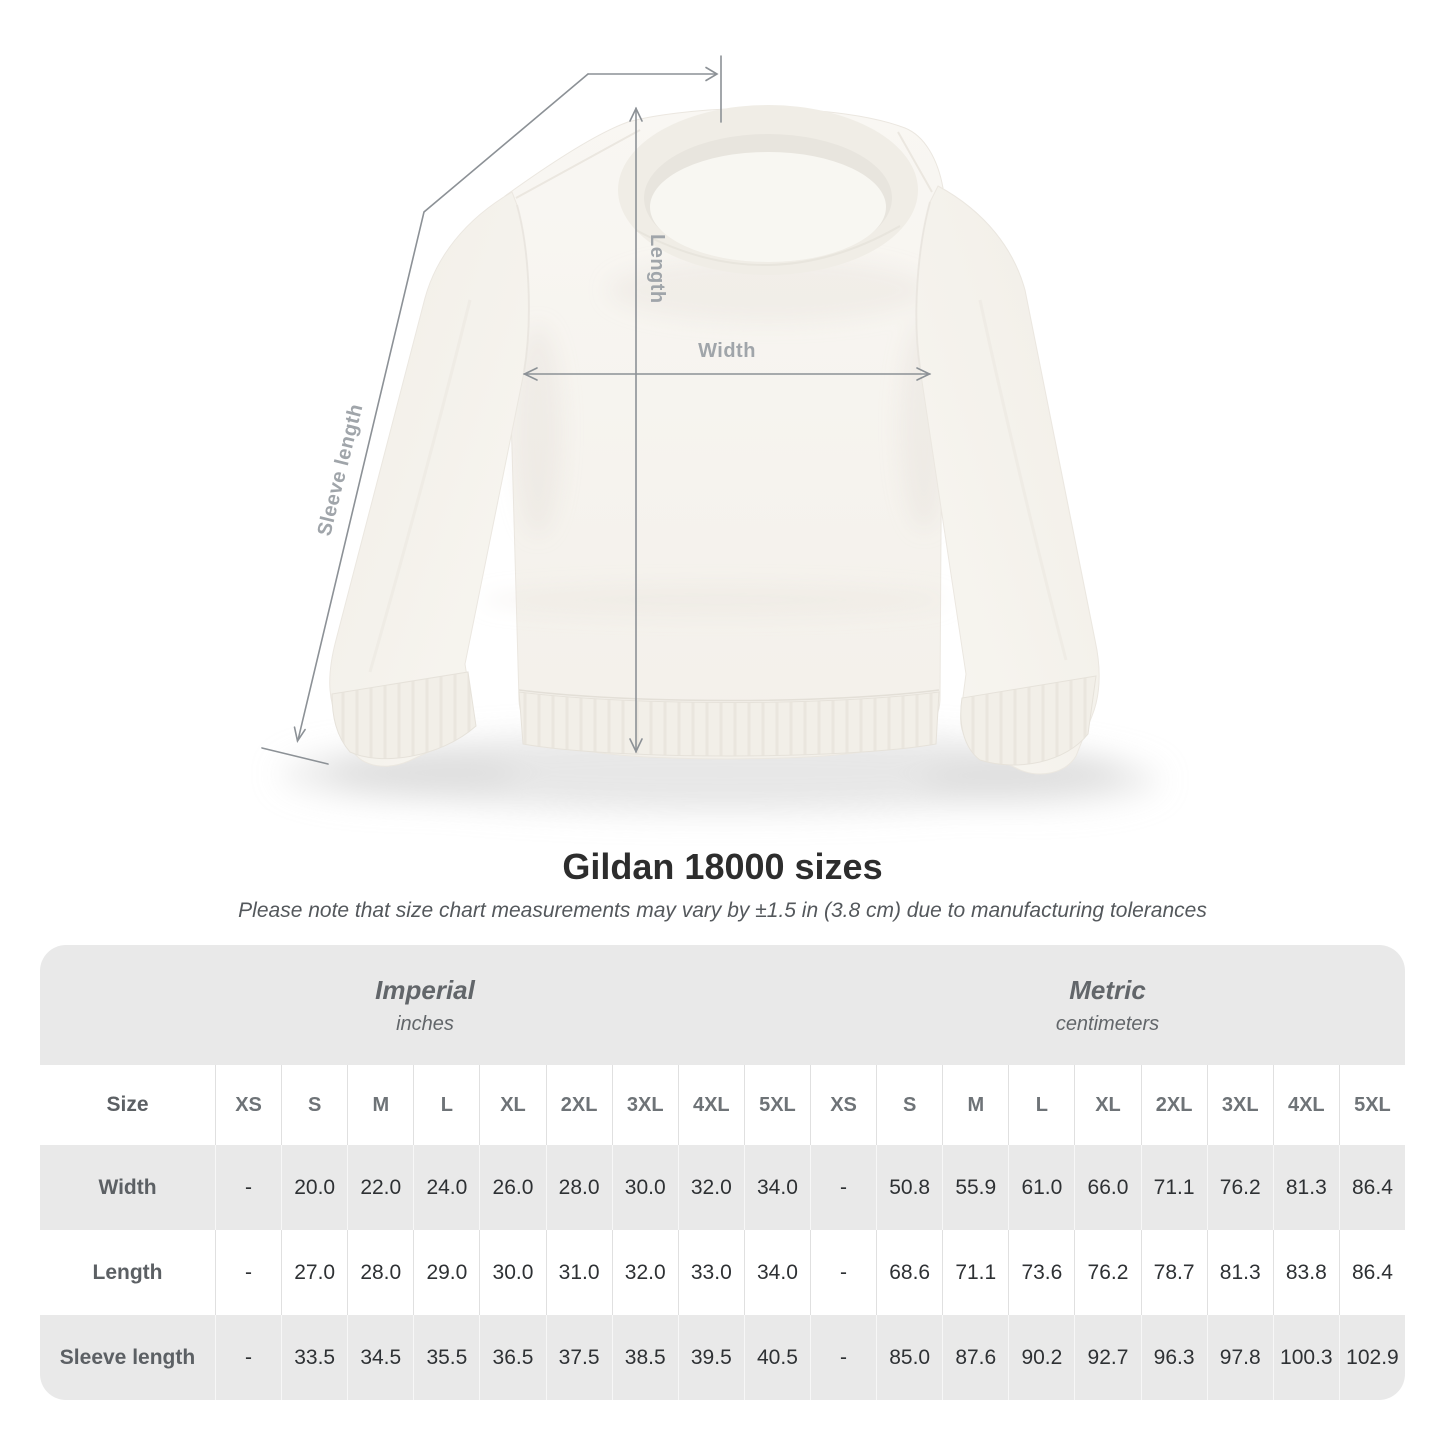 The height and width of the screenshot is (1445, 1445). I want to click on value-cell: 68.6, so click(909, 1272).